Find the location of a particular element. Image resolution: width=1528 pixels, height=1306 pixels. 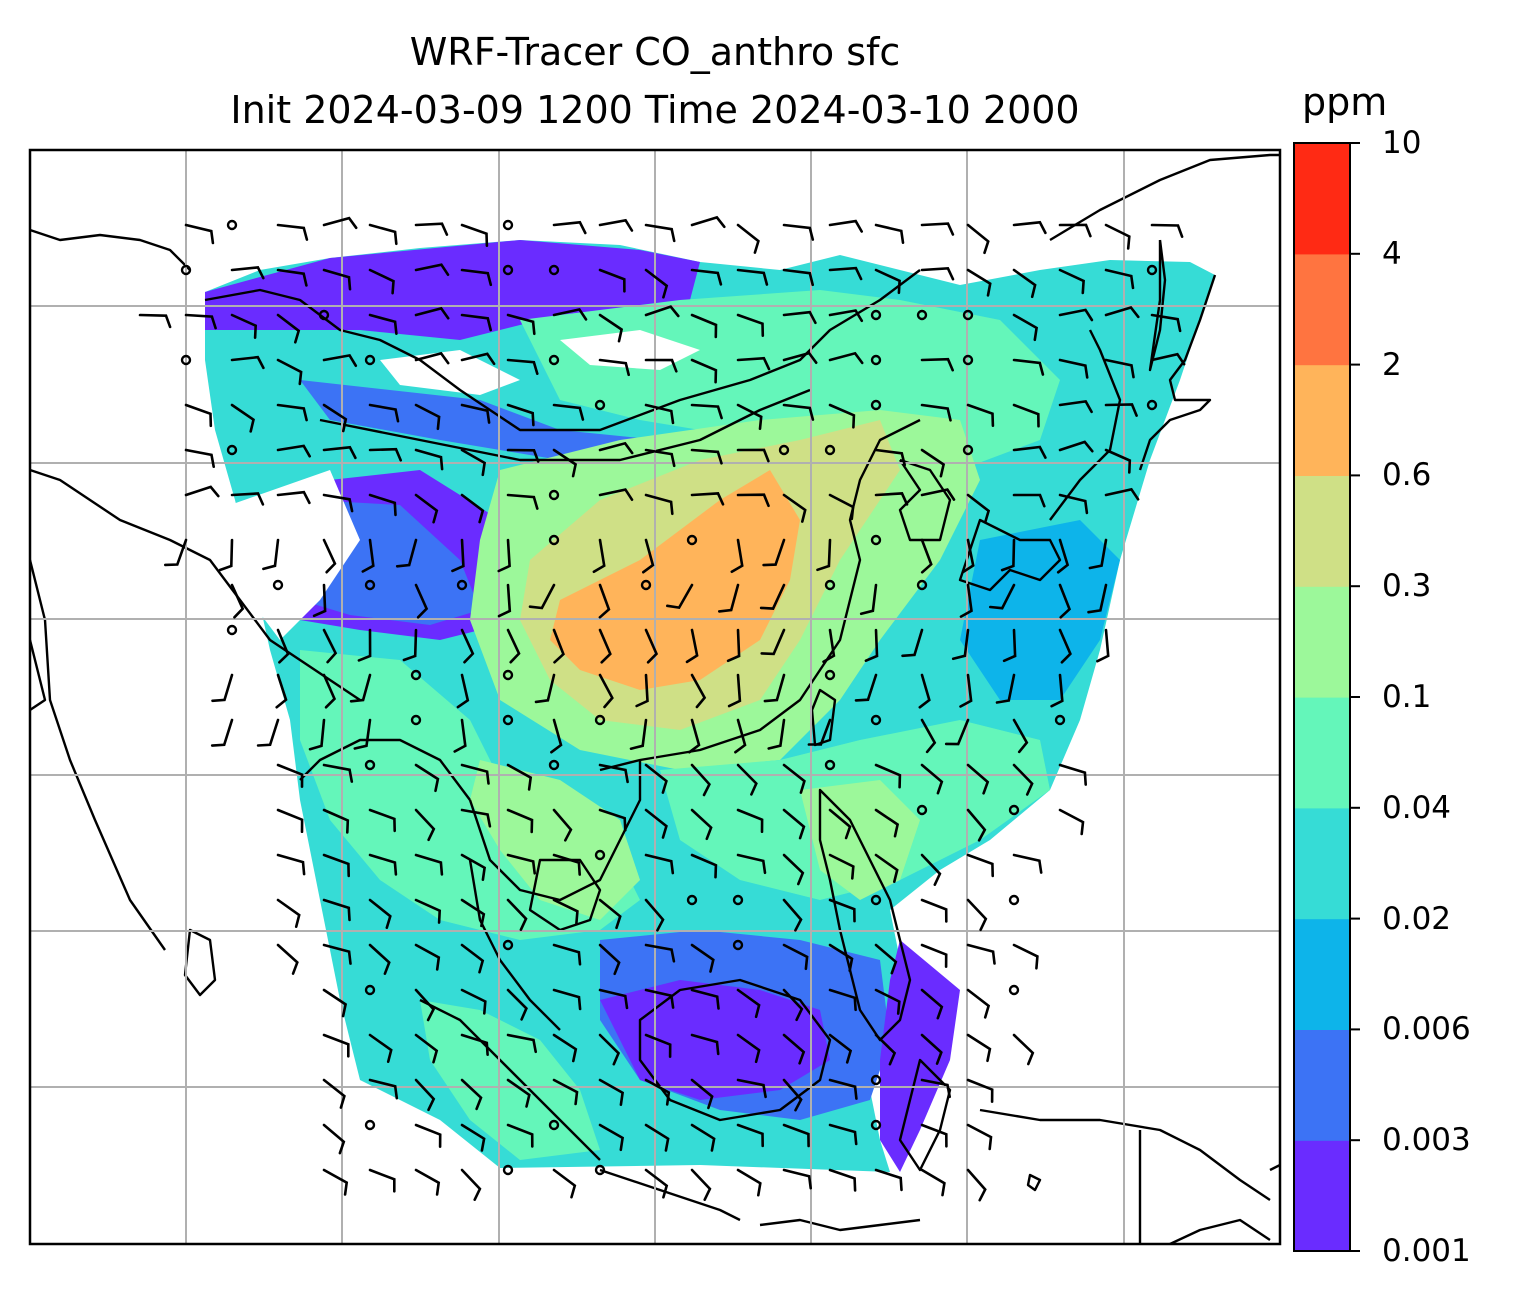

colorbar-tick-label: 0.001 is located at coordinates (1426, 1251).